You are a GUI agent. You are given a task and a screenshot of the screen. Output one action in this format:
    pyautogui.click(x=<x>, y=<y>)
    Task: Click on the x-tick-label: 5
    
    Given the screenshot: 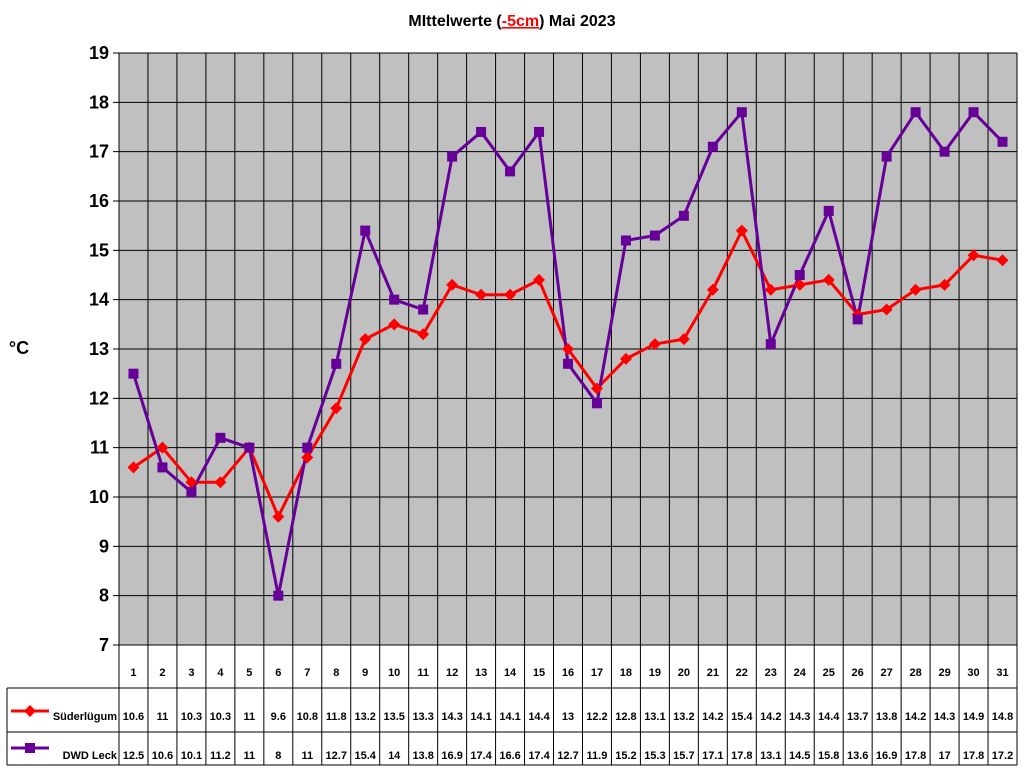 What is the action you would take?
    pyautogui.click(x=249, y=673)
    